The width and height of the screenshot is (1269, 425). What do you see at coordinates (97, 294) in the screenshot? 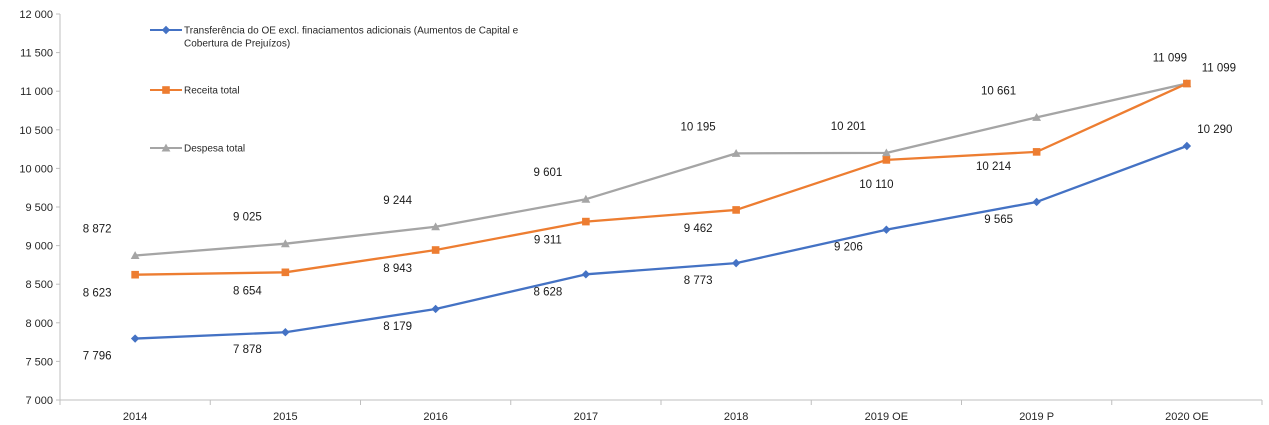
I see `data-label: 8 623` at bounding box center [97, 294].